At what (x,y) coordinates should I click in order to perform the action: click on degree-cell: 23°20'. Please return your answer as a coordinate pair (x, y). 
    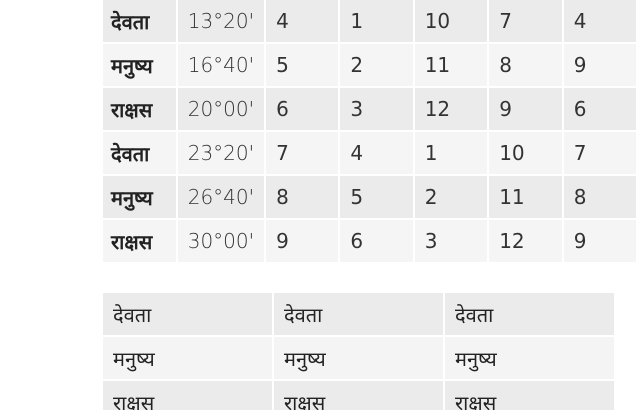
    Looking at the image, I should click on (221, 153).